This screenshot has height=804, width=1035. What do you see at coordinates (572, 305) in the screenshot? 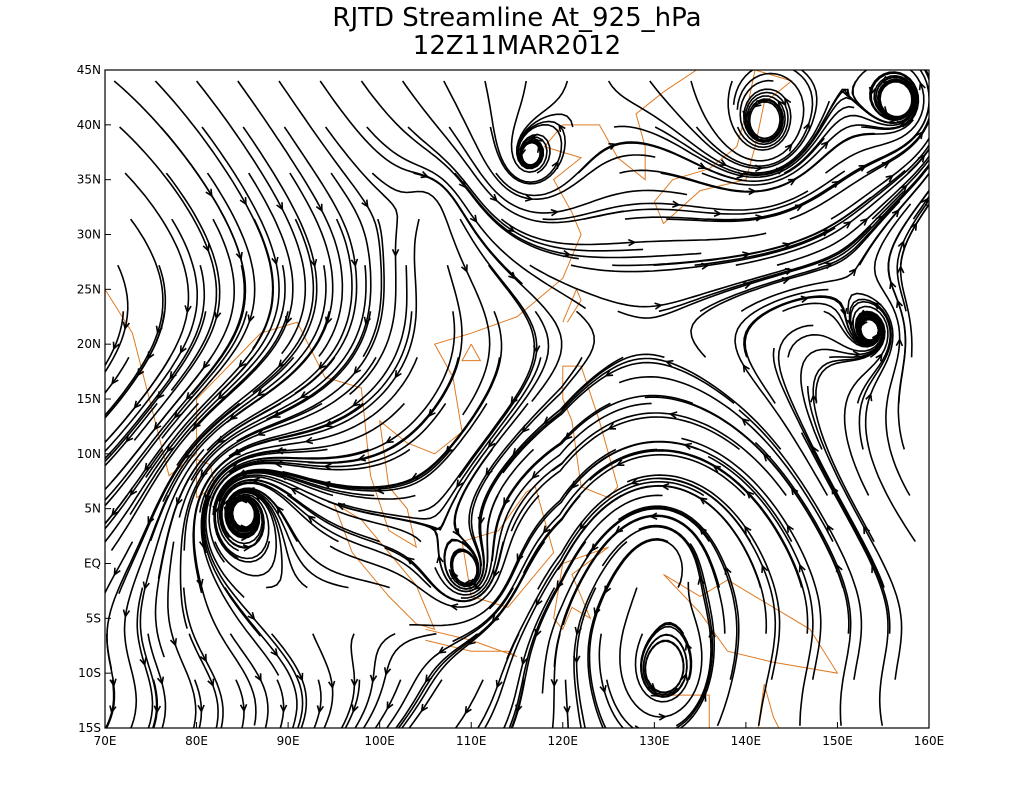
I see `coastline` at bounding box center [572, 305].